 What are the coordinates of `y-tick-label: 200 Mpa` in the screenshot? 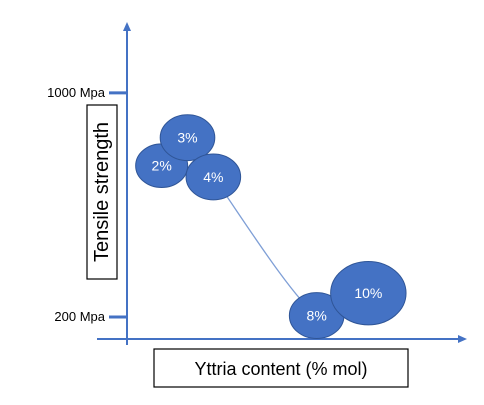 It's located at (79, 316).